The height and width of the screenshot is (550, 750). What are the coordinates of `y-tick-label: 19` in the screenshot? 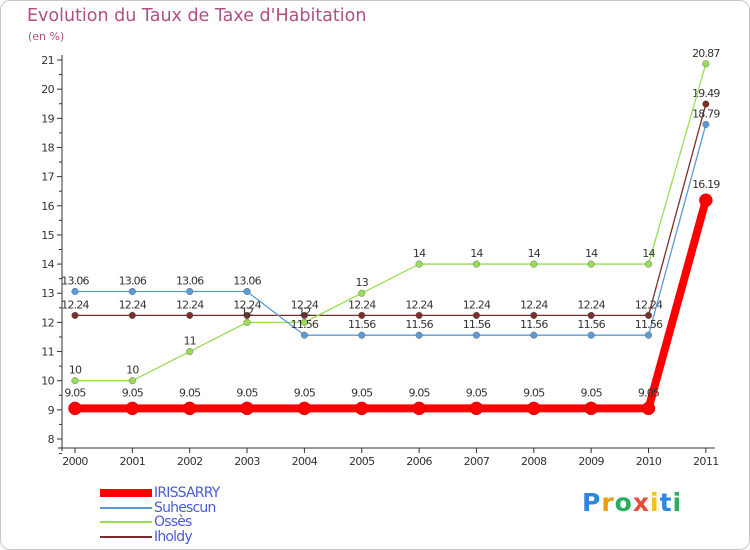 It's located at (47, 118).